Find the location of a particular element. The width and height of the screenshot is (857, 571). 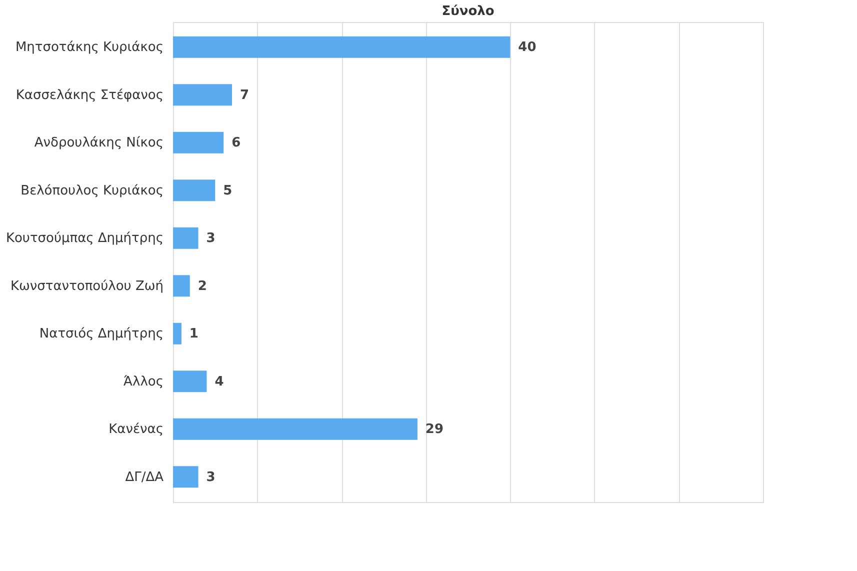

data-label: 6 is located at coordinates (236, 143).